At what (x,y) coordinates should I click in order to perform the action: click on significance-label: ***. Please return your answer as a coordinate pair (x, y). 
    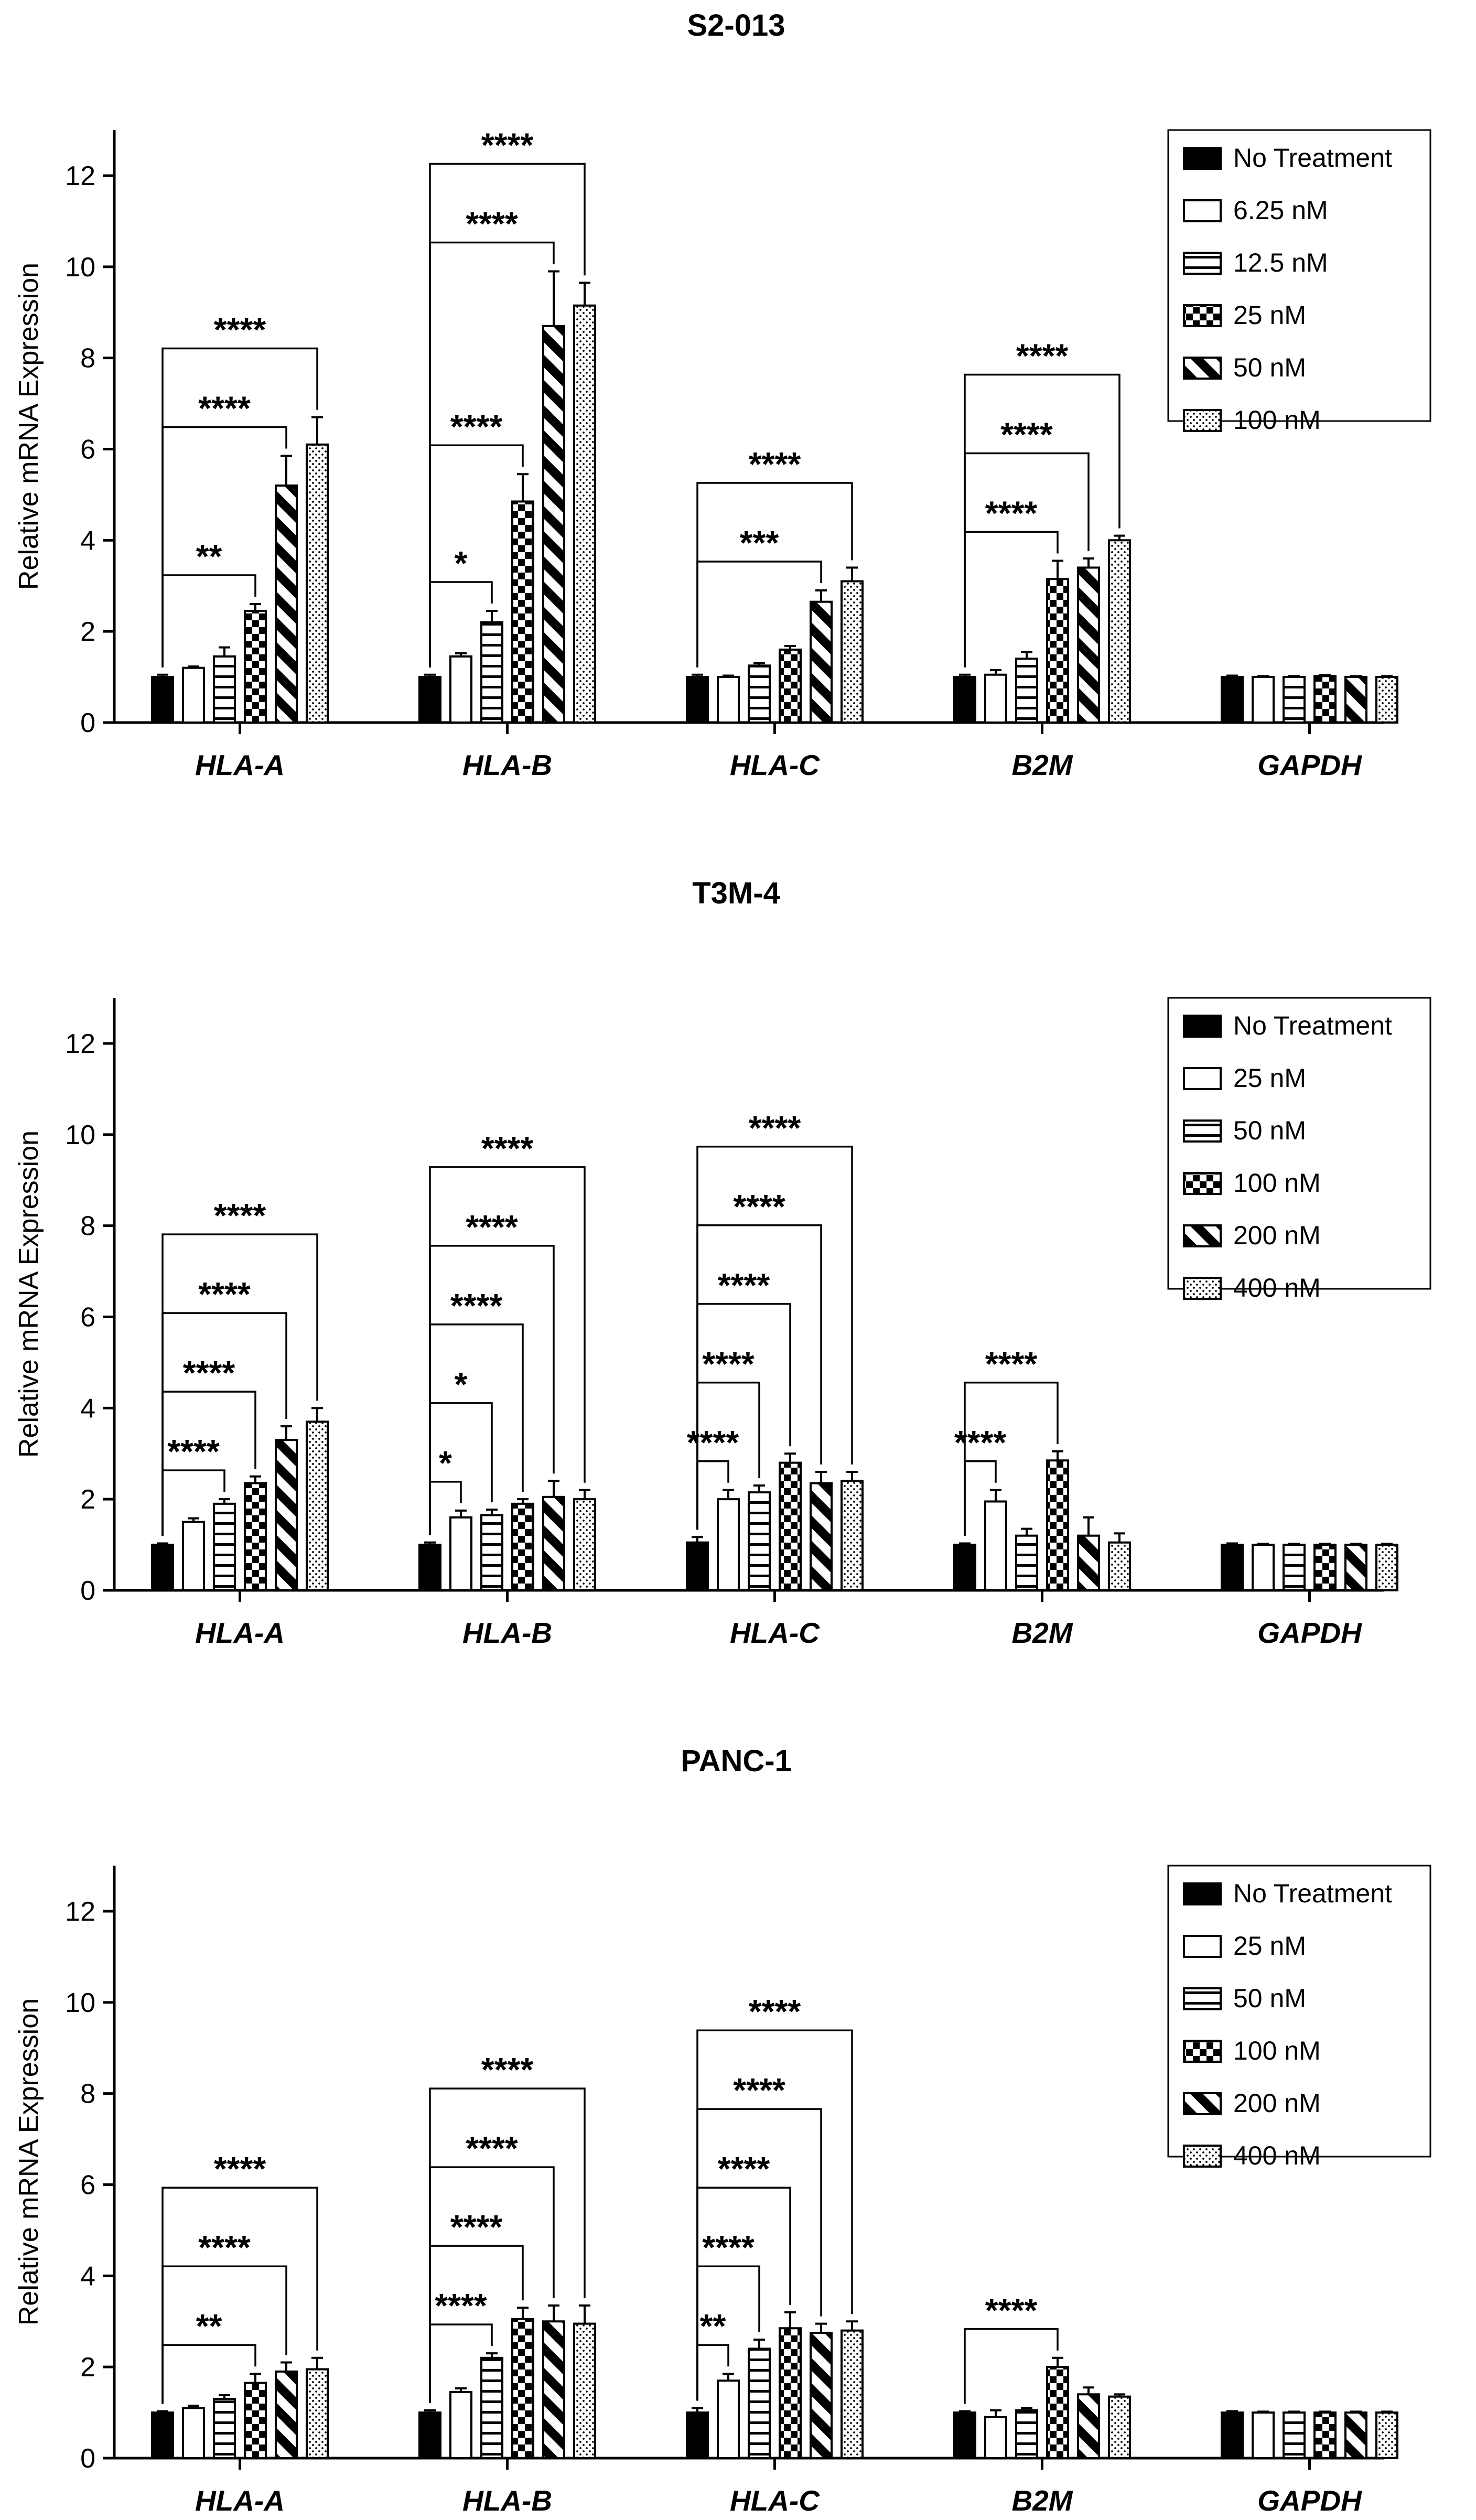
    Looking at the image, I should click on (759, 543).